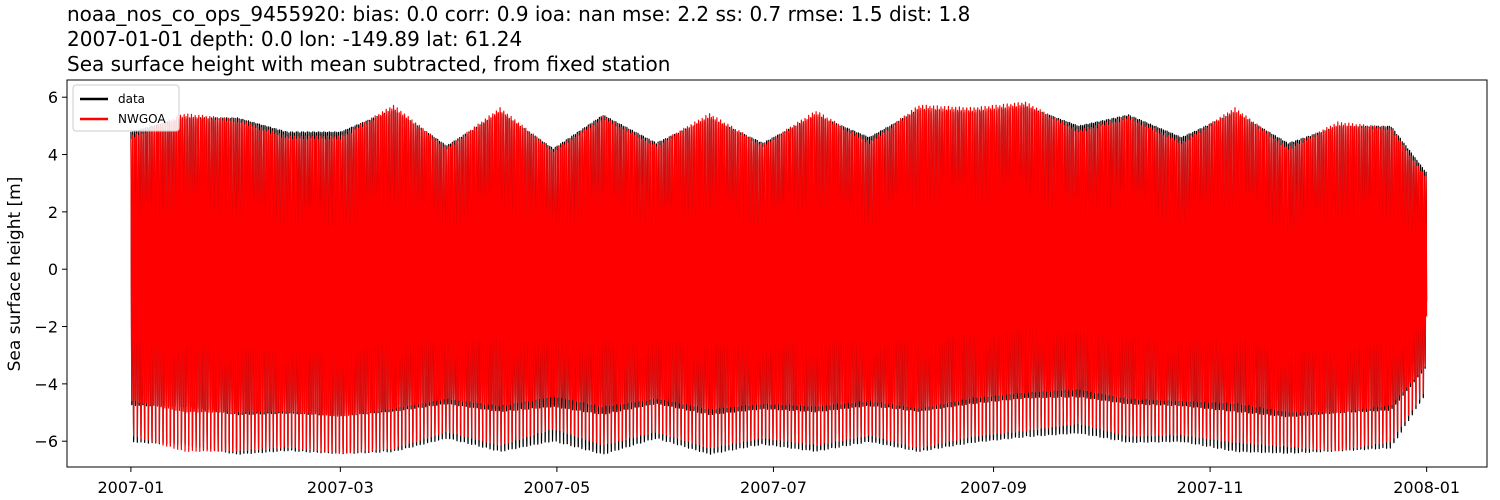 The image size is (1500, 500). What do you see at coordinates (1426, 487) in the screenshot?
I see `x-tick-label: 2008-01` at bounding box center [1426, 487].